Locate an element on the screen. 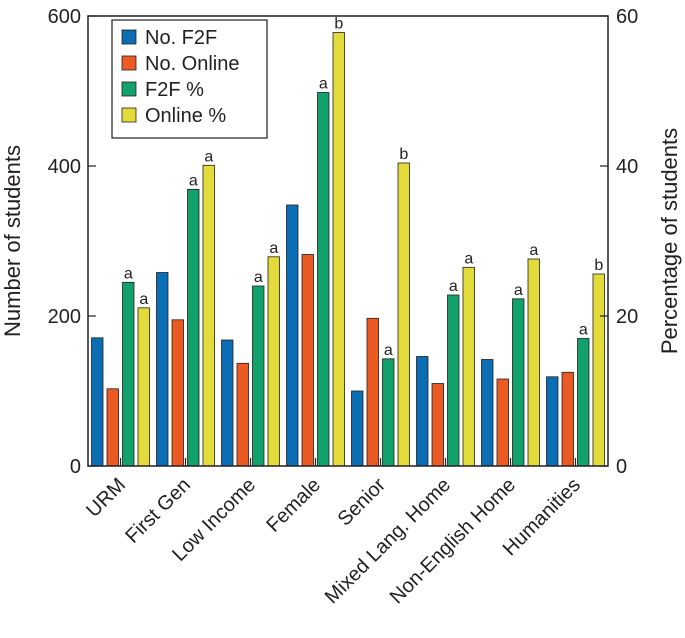  significance-label-online-mixed-lang-home: a is located at coordinates (468, 258).